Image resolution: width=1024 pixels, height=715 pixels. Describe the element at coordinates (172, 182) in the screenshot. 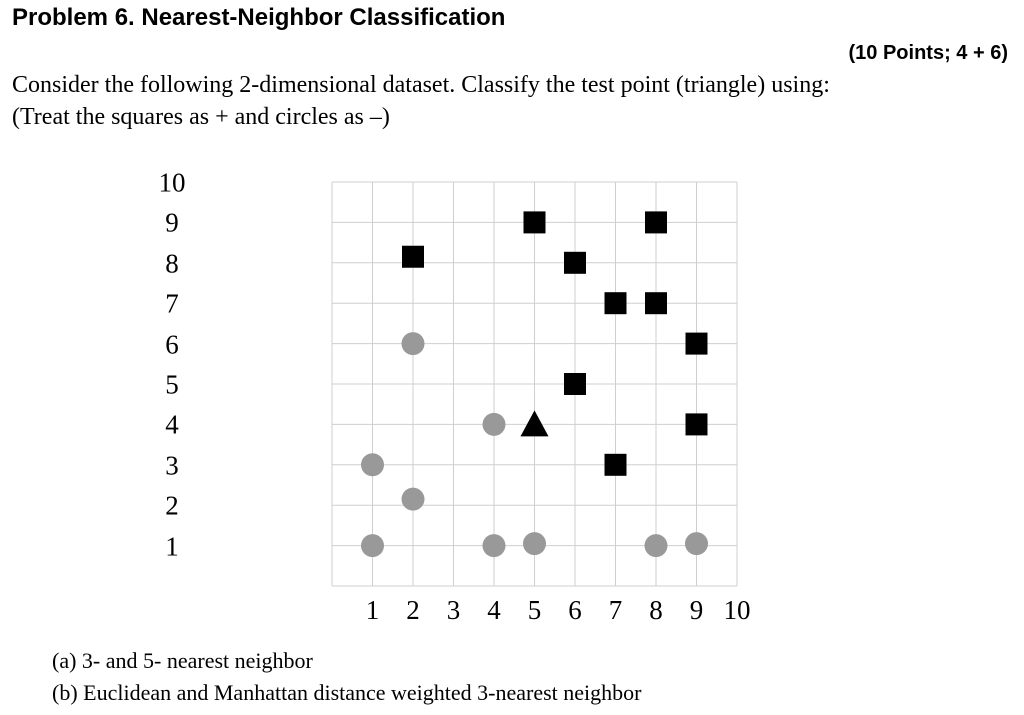

I see `y-tick-label: 10` at that location.